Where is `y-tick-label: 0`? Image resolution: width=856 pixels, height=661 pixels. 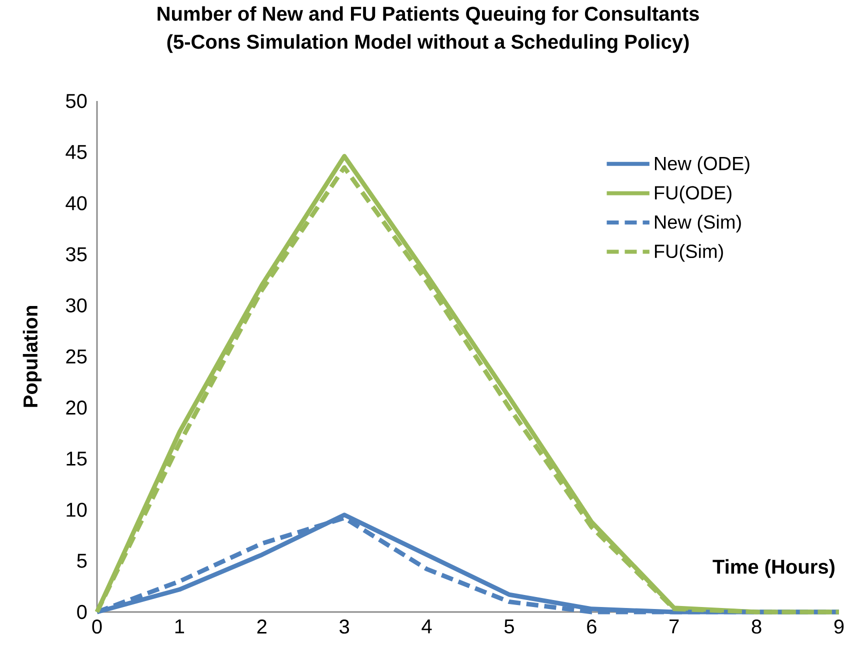
y-tick-label: 0 is located at coordinates (82, 612).